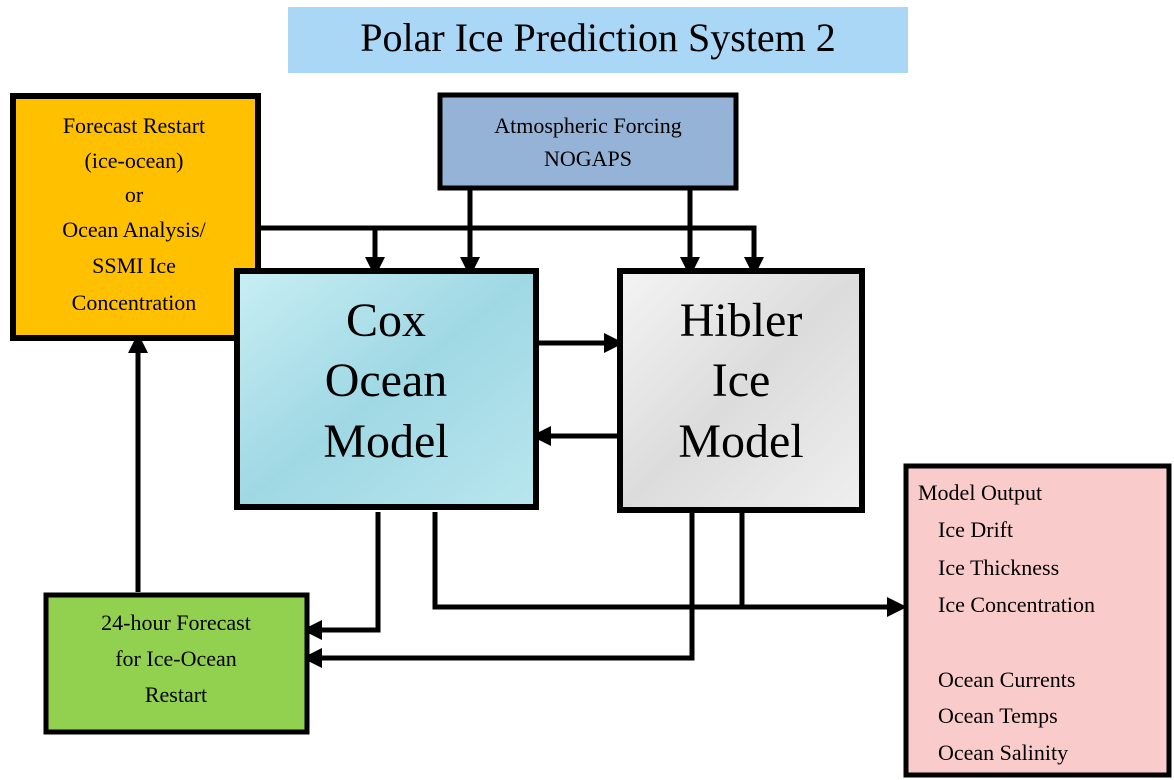 The width and height of the screenshot is (1174, 780). Describe the element at coordinates (588, 141) in the screenshot. I see `forcing-box` at that location.